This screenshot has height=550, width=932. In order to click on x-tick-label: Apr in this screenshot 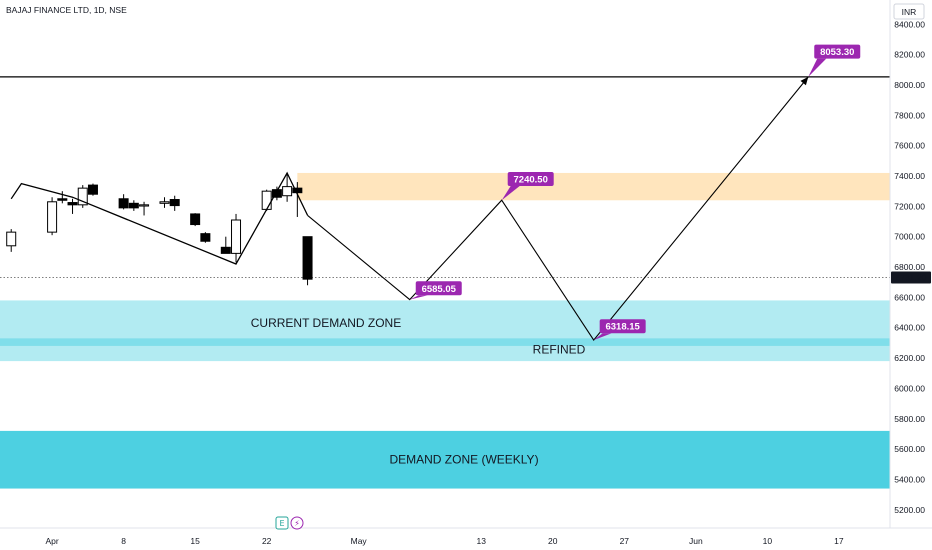, I will do `click(51, 541)`.